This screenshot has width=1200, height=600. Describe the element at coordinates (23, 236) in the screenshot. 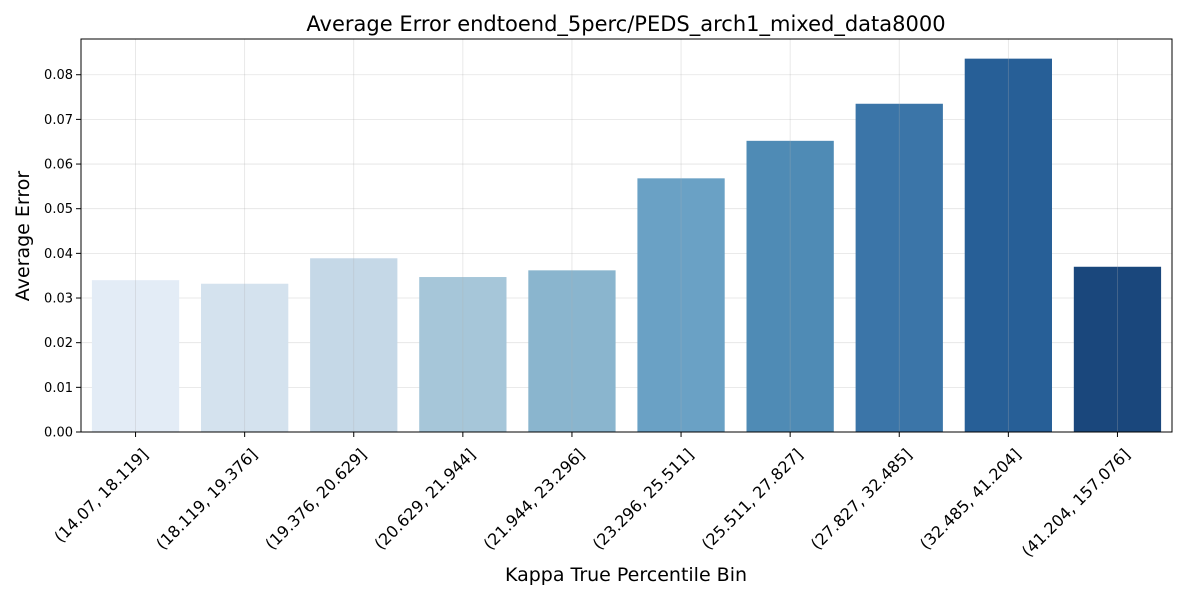

I see `y-axis-title: Average Error` at that location.